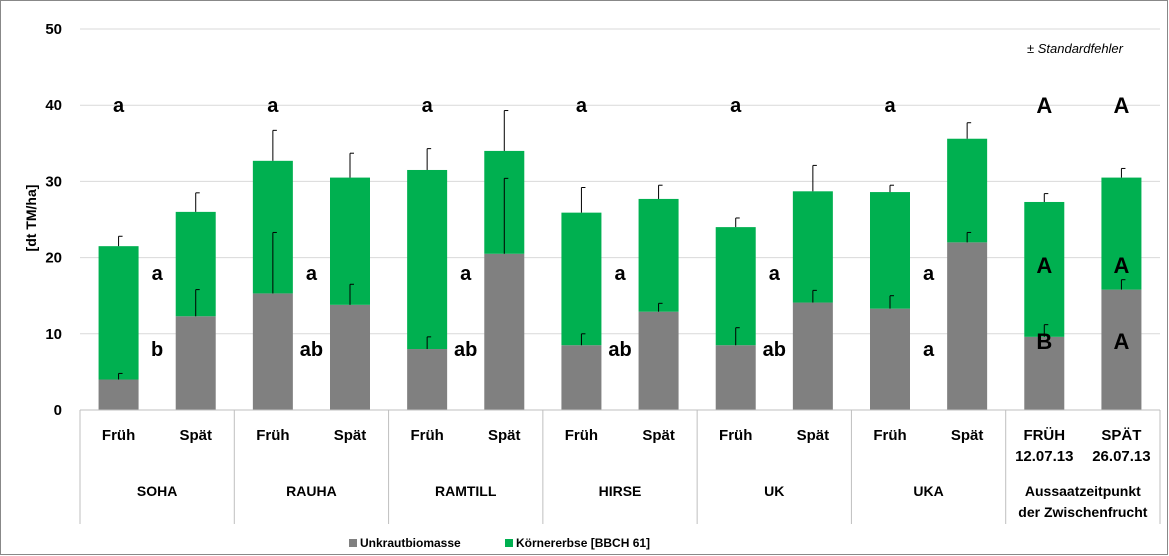 The height and width of the screenshot is (556, 1169). I want to click on x-group-label: SOHA, so click(157, 491).